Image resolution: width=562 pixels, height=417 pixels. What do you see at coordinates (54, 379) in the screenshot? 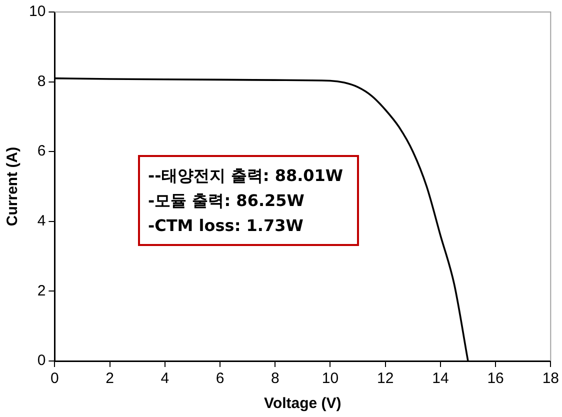
I see `x-tick-label: 0` at bounding box center [54, 379].